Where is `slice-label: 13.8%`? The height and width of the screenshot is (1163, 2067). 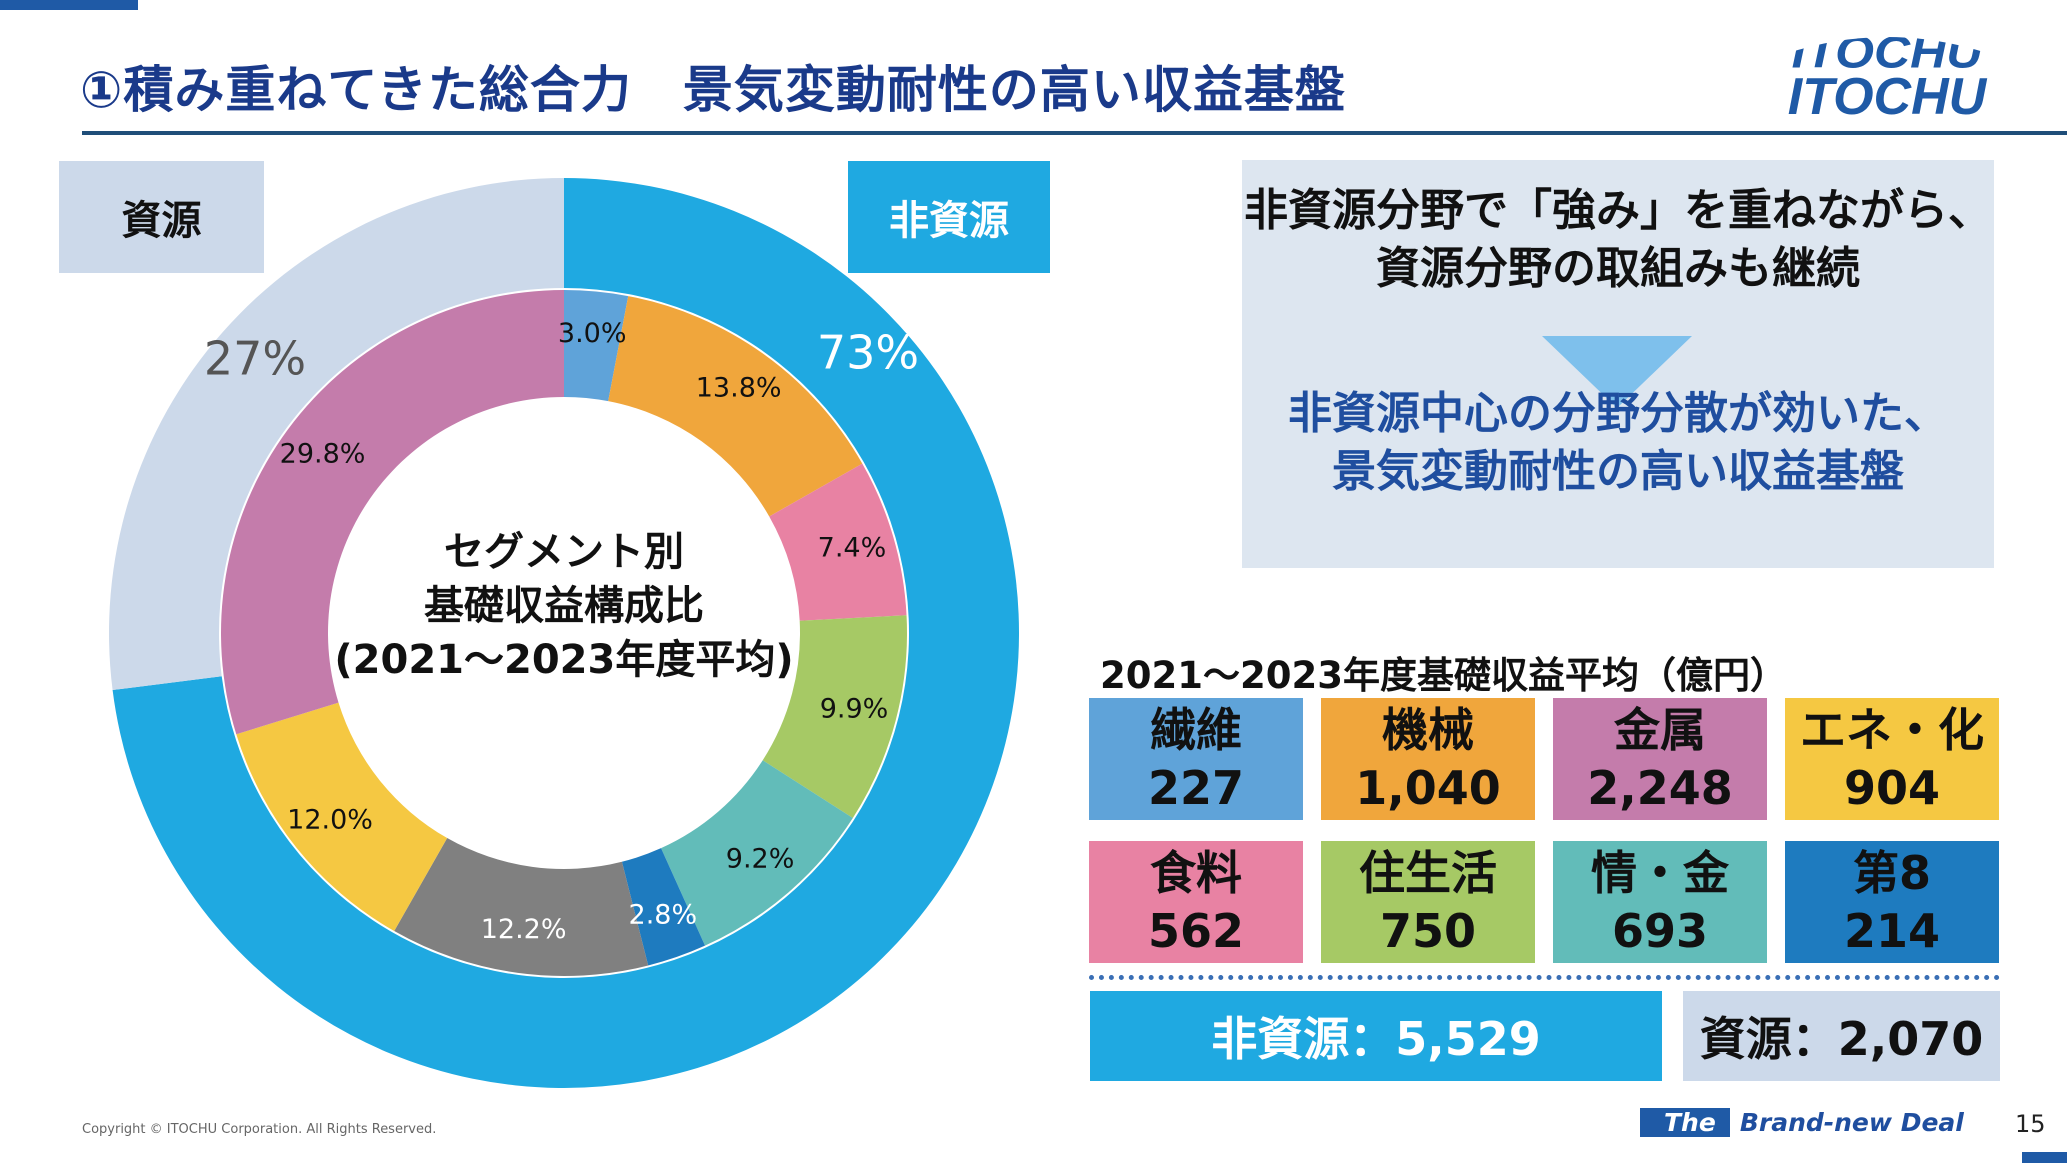
slice-label: 13.8% is located at coordinates (739, 388).